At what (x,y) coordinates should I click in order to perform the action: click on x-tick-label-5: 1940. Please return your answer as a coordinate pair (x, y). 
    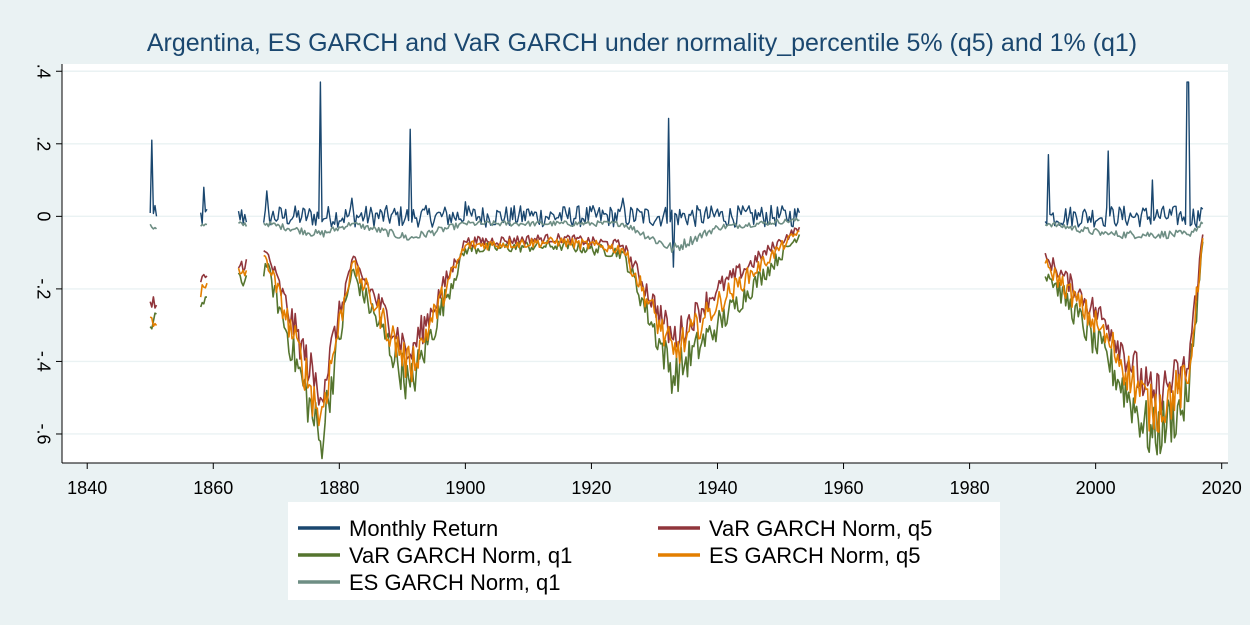
    Looking at the image, I should click on (717, 488).